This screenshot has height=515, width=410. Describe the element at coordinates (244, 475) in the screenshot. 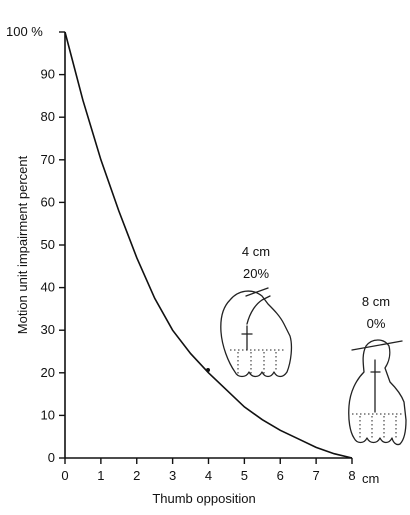

I see `x-tick-label: 5` at that location.